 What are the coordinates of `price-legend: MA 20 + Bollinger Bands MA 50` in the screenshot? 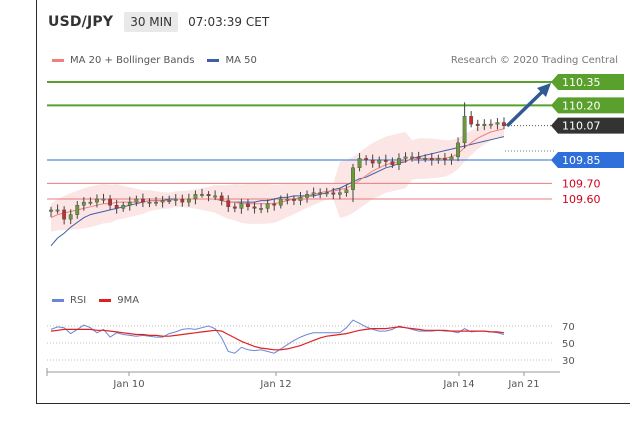 It's located at (154, 60).